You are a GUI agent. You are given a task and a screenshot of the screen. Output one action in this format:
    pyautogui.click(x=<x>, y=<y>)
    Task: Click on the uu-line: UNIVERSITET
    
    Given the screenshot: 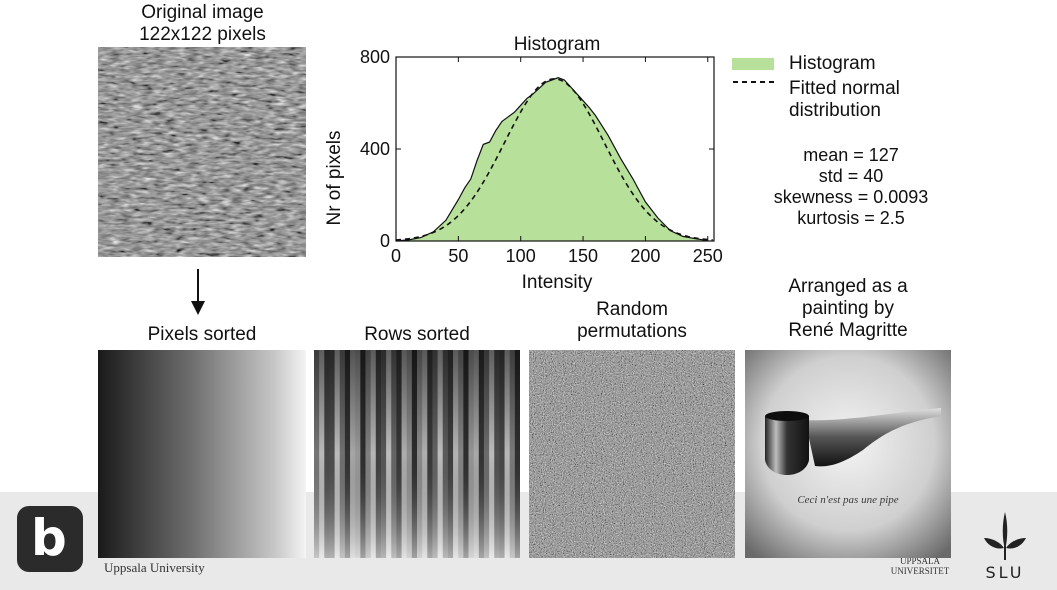 What is the action you would take?
    pyautogui.click(x=920, y=571)
    